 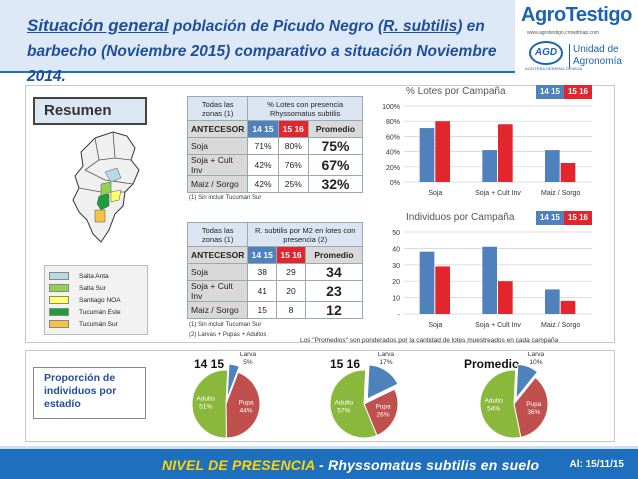 I want to click on legend-item: Salta Anta, so click(x=96, y=276).